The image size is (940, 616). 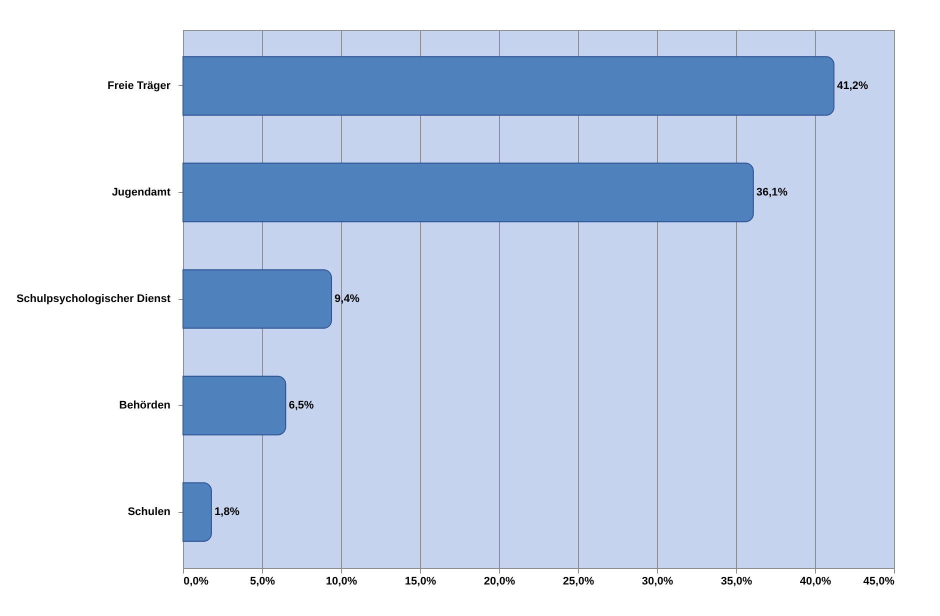 What do you see at coordinates (196, 582) in the screenshot?
I see `x-tick-label: 0,0%` at bounding box center [196, 582].